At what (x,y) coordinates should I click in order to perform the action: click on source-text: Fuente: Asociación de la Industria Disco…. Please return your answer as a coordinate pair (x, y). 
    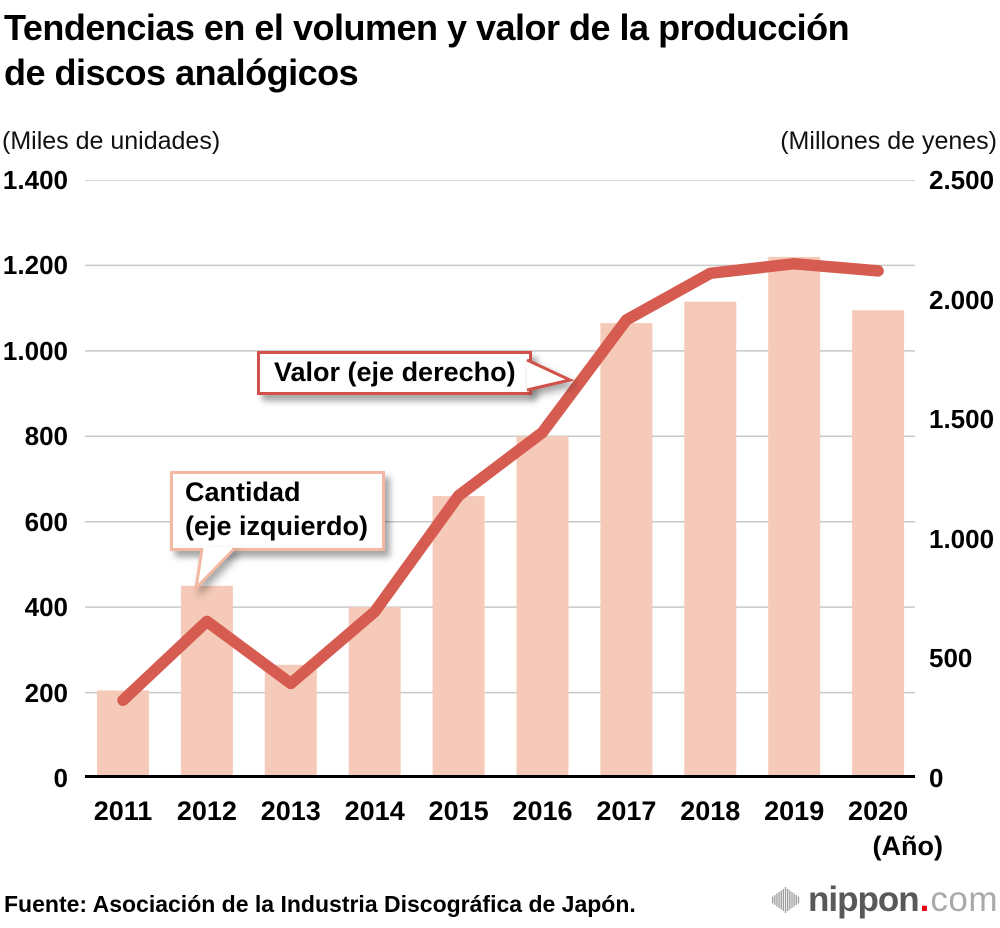
    Looking at the image, I should click on (320, 904).